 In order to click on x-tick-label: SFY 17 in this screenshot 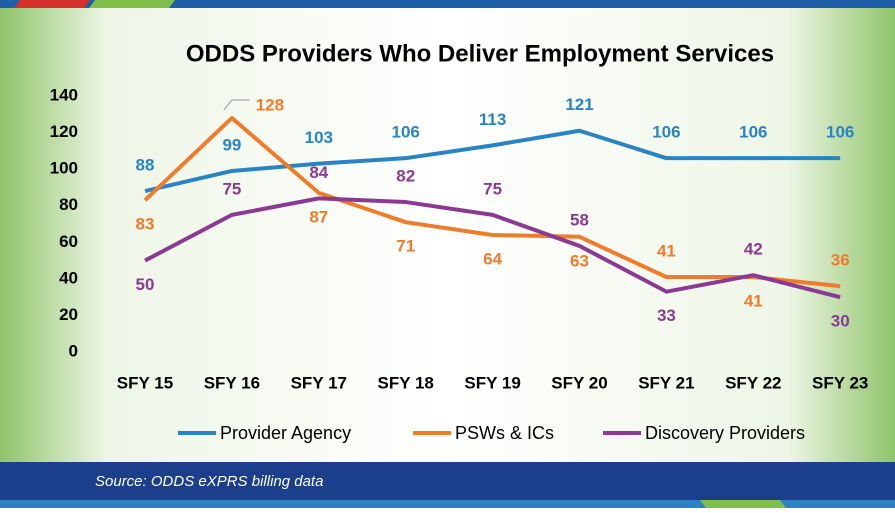, I will do `click(319, 382)`.